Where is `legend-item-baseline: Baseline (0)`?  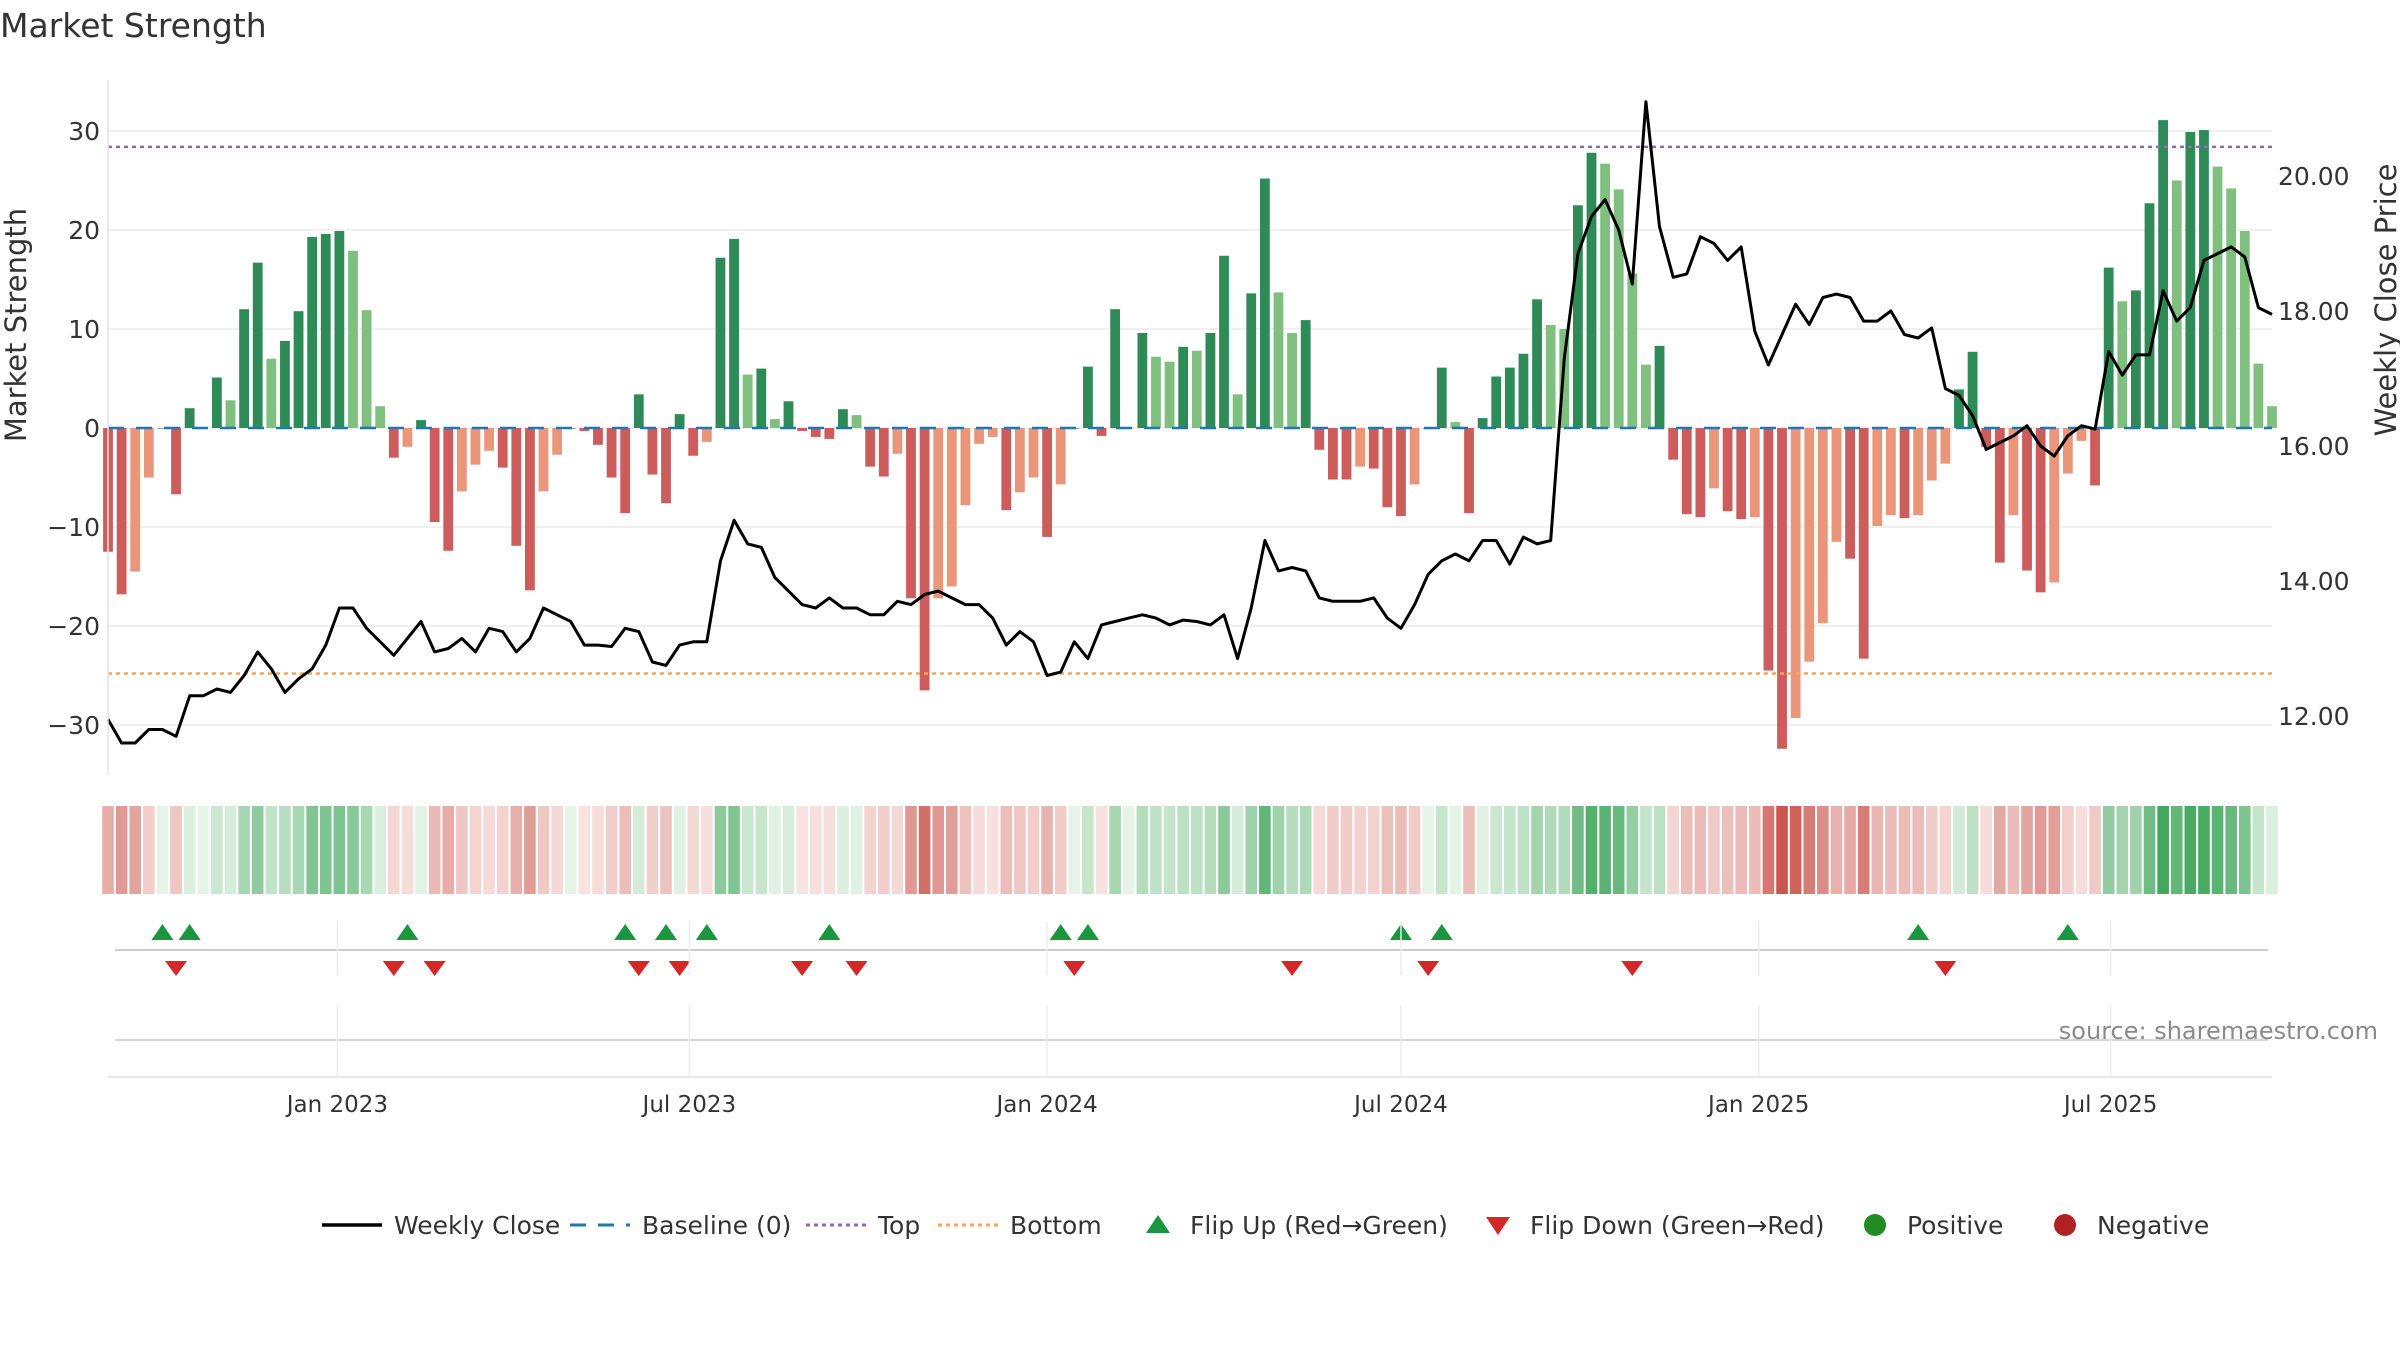 legend-item-baseline: Baseline (0) is located at coordinates (680, 1225).